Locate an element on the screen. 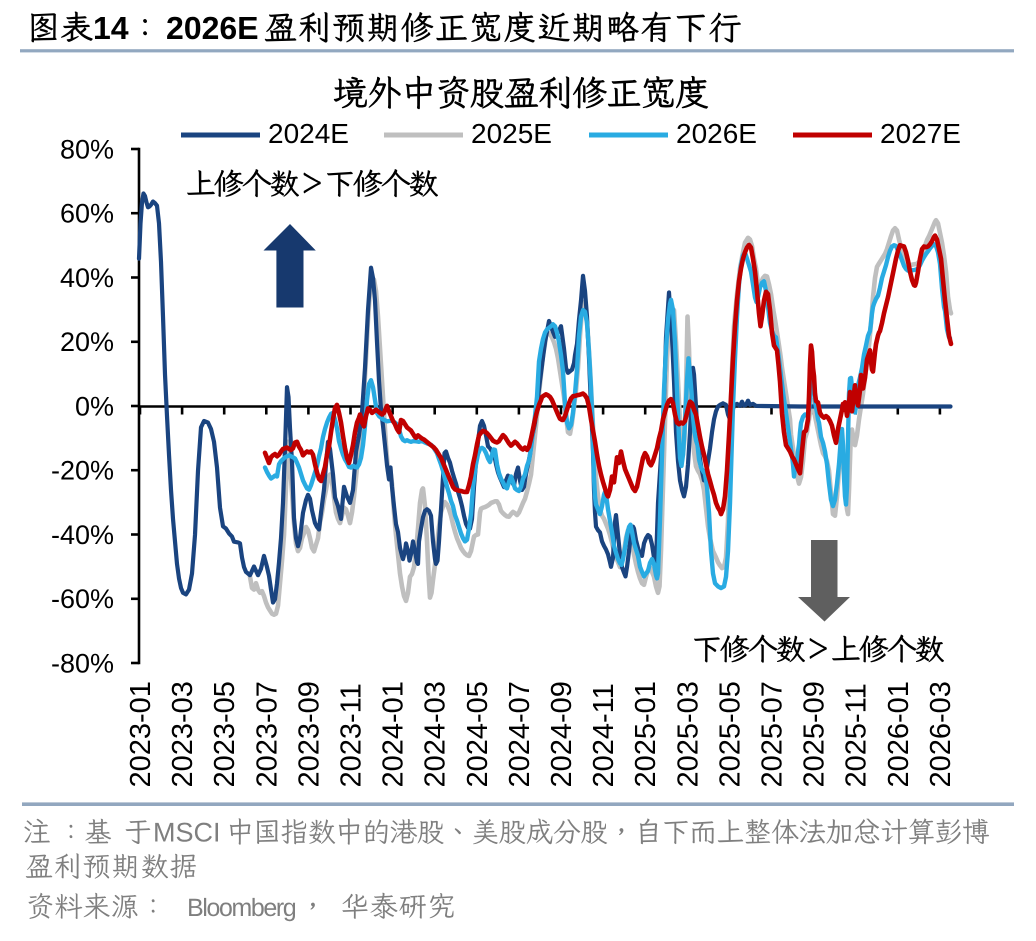 The image size is (1036, 941). svg-text: 2024E is located at coordinates (308, 133).